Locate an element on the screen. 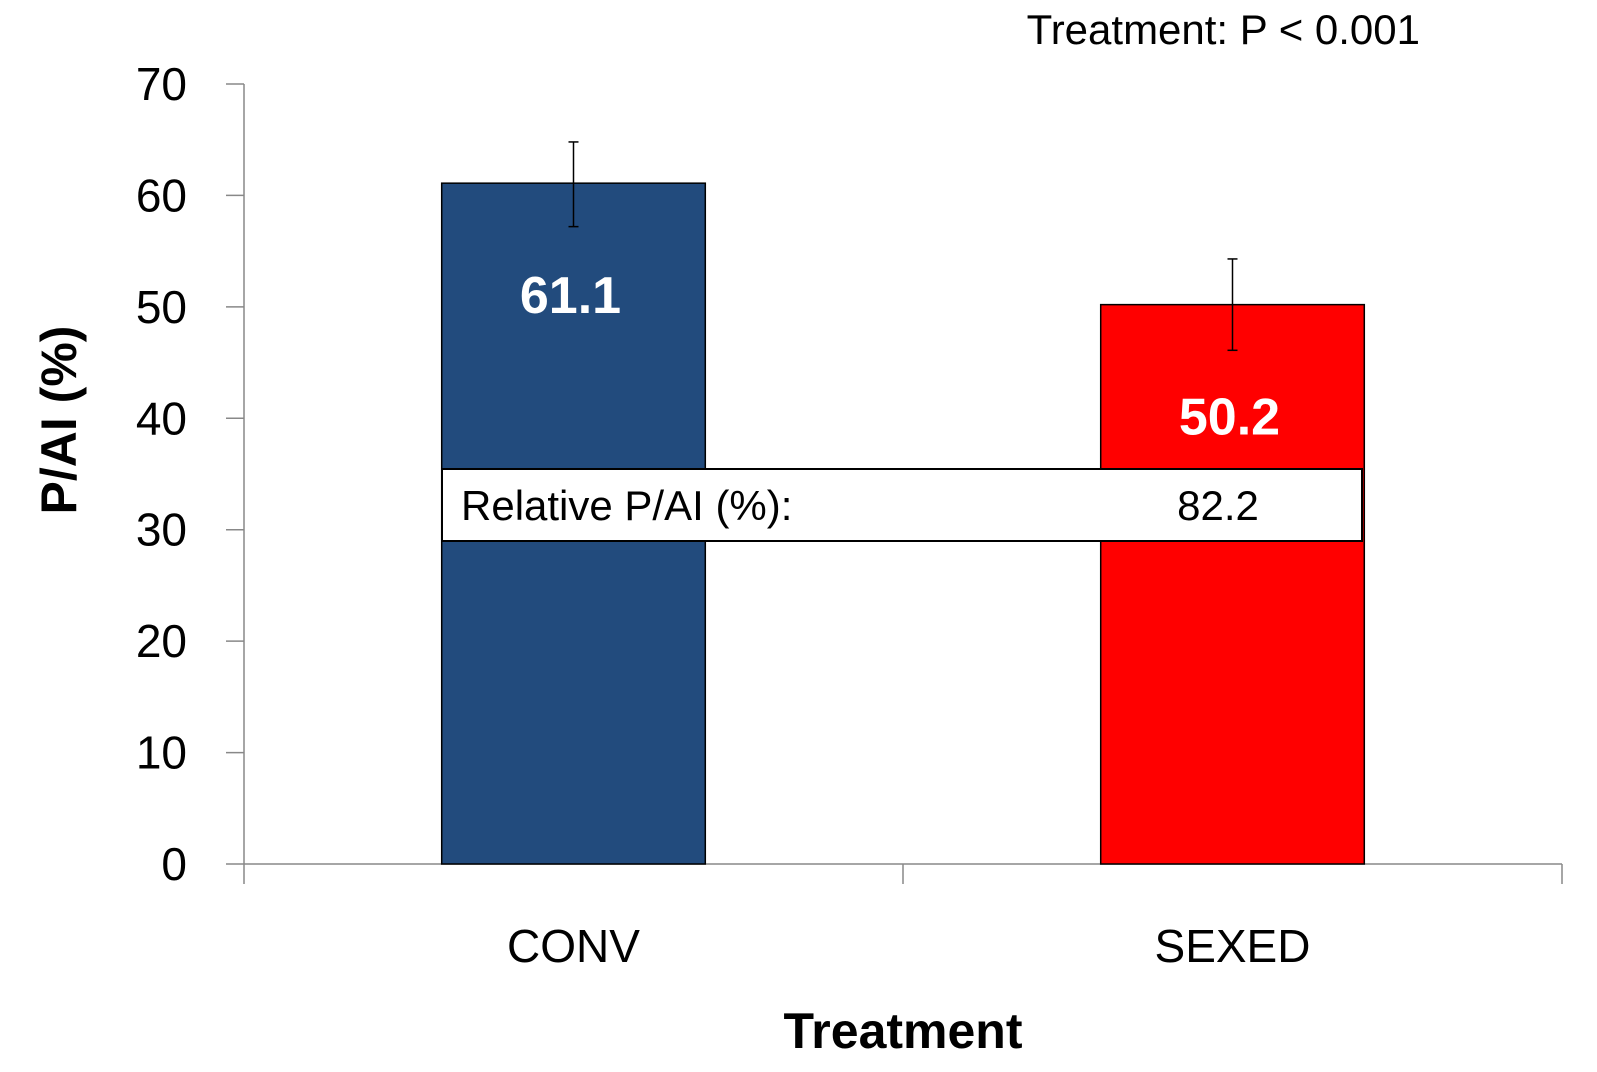  x-axis is located at coordinates (903, 873).